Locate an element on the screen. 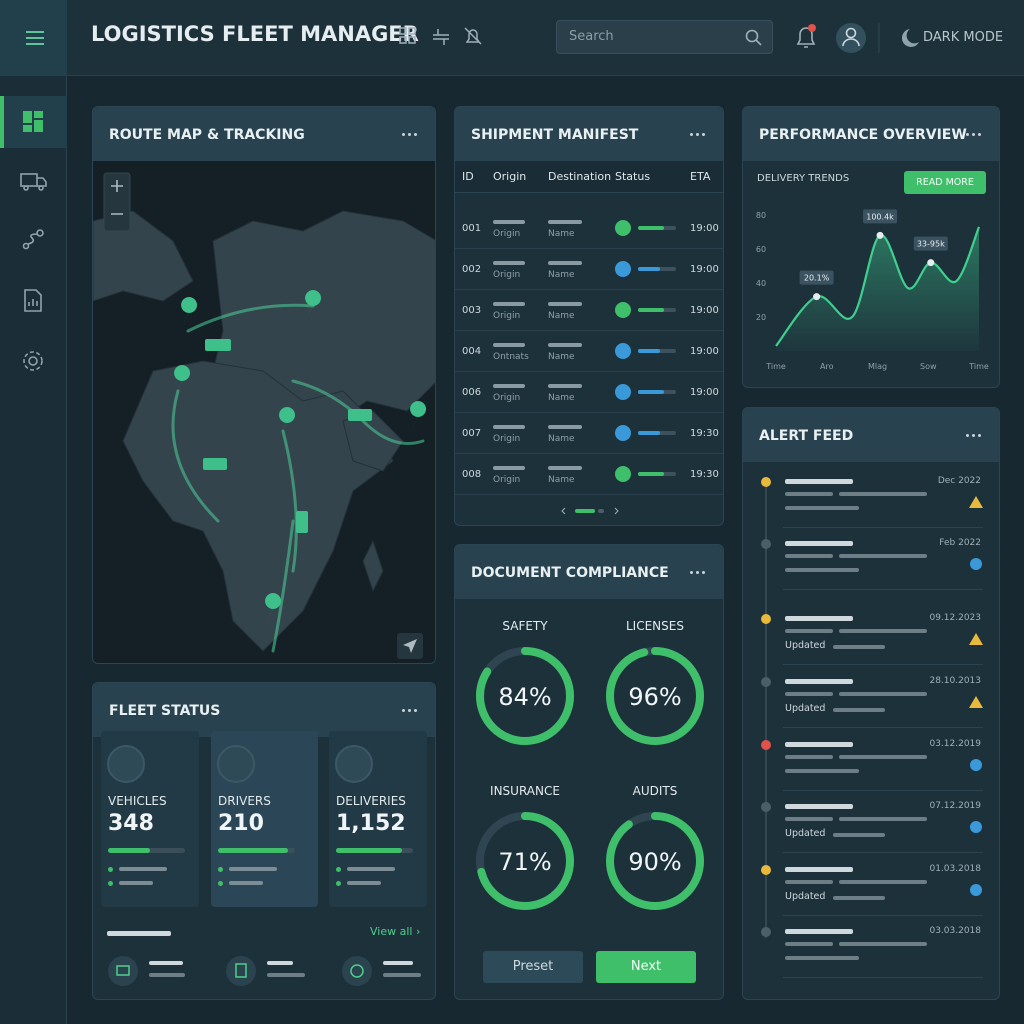  card-title: SHIPMENT MANIFEST is located at coordinates (589, 134).